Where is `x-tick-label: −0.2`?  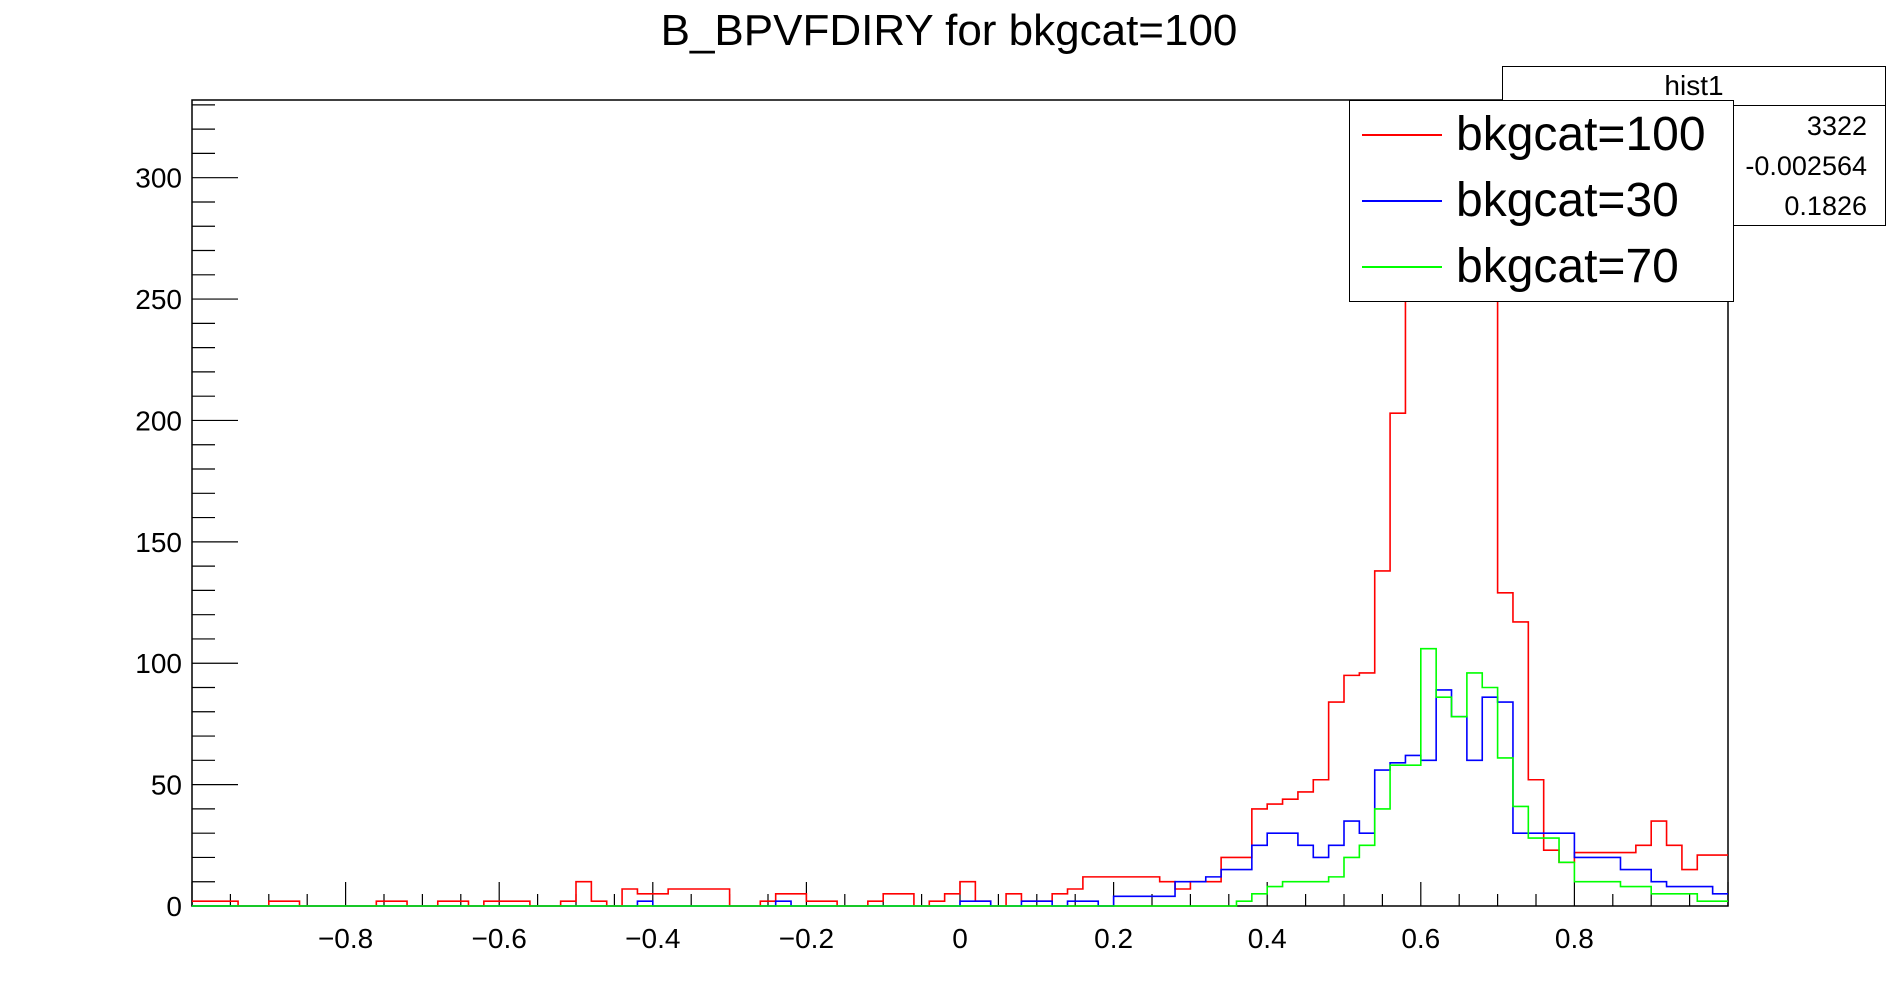 x-tick-label: −0.2 is located at coordinates (806, 938).